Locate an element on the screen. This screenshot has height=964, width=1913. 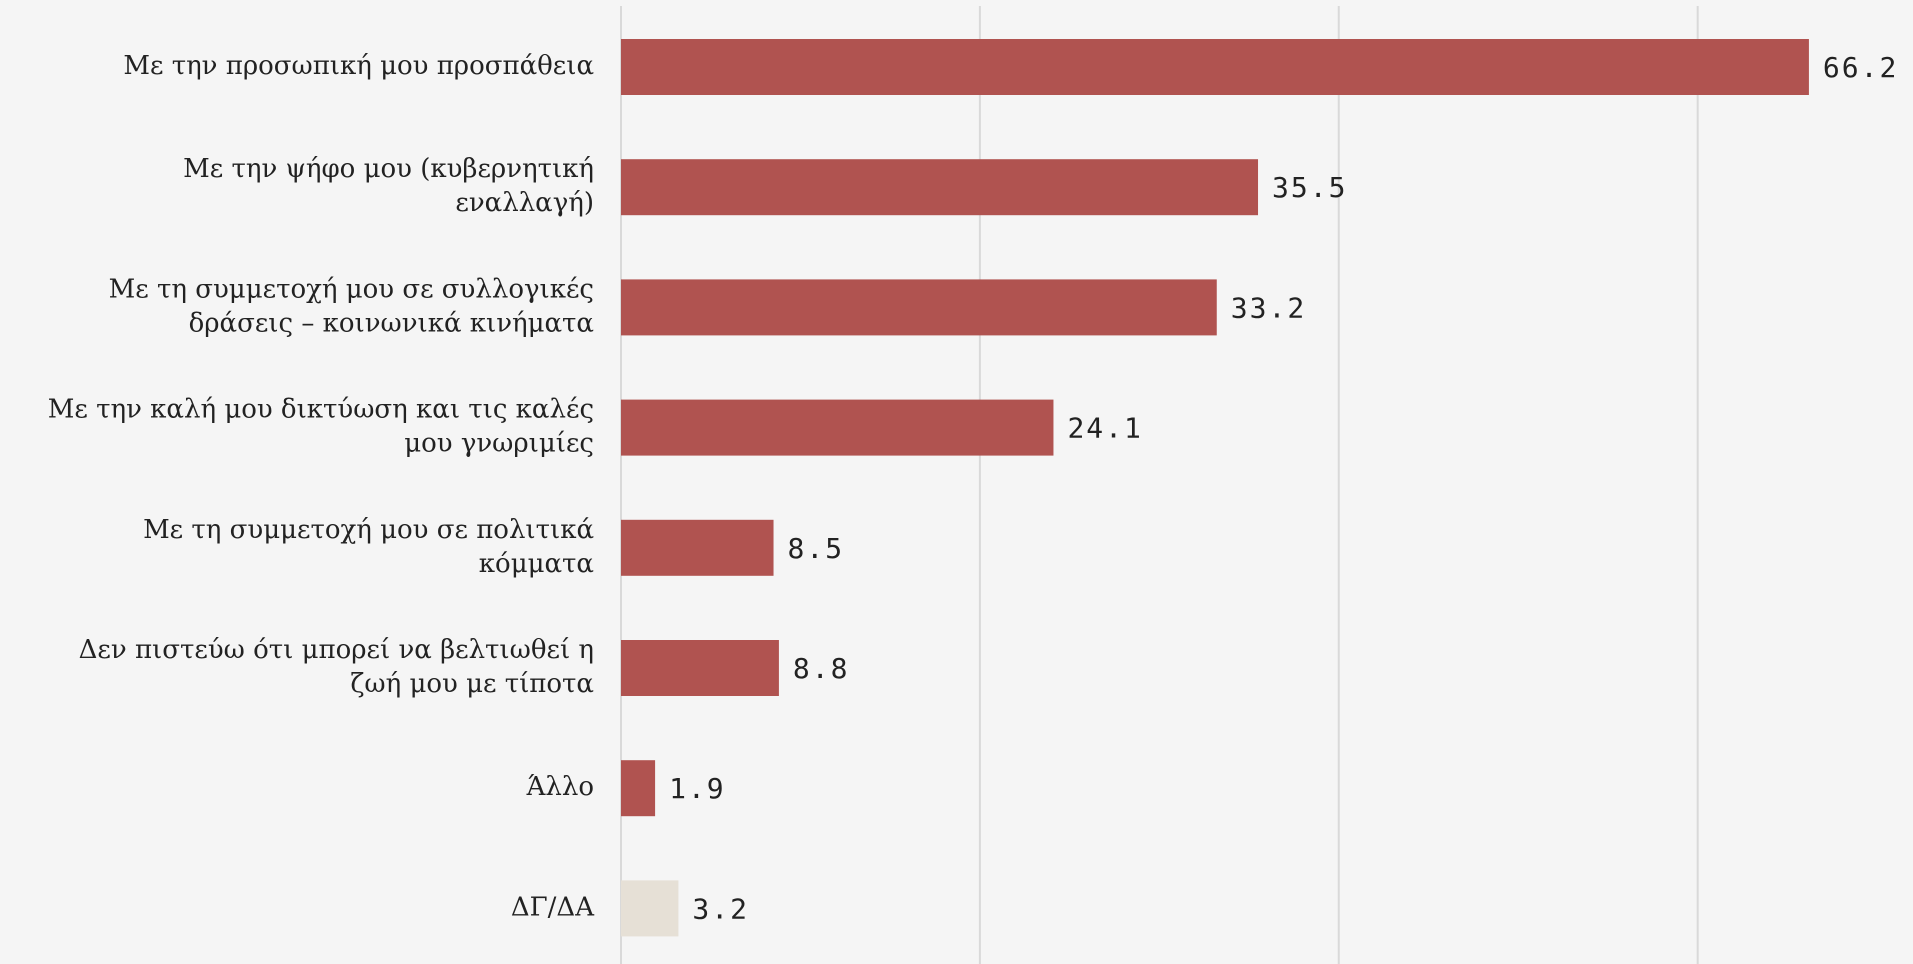
category-label: Με τη συμμετοχή μου σε πολιτικά is located at coordinates (368, 530).